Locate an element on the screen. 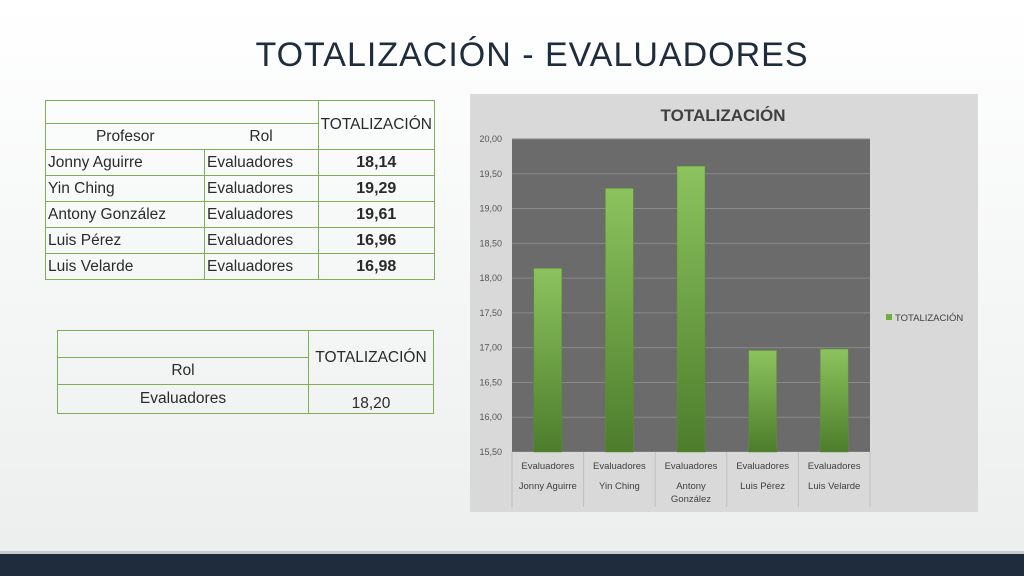 The height and width of the screenshot is (576, 1024). legend-label: TOTALIZACIÓN is located at coordinates (929, 318).